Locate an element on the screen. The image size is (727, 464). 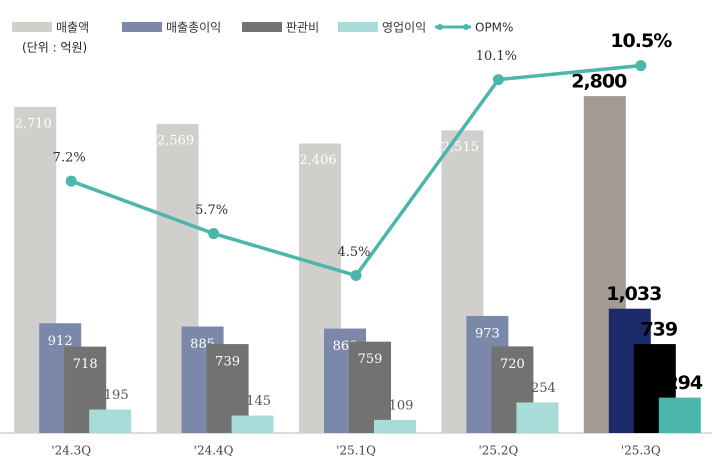
value-label: 759 is located at coordinates (370, 359).